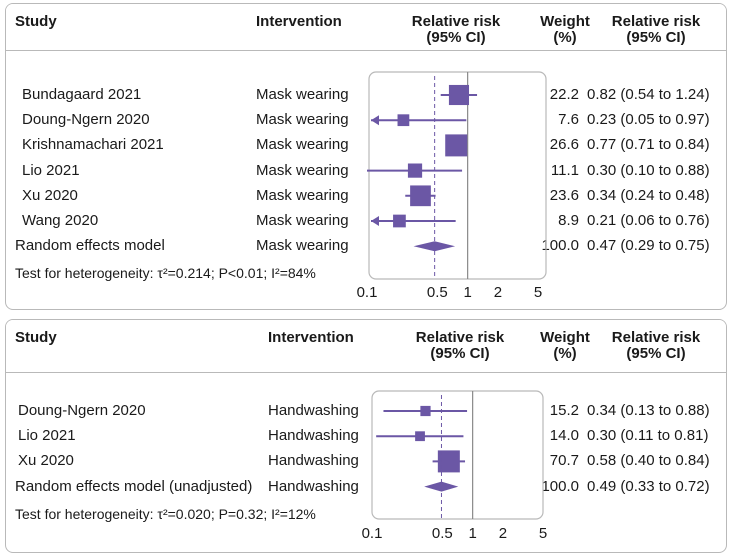 The image size is (730, 556). What do you see at coordinates (134, 486) in the screenshot?
I see `summary-label: Random effects model (unadjusted)` at bounding box center [134, 486].